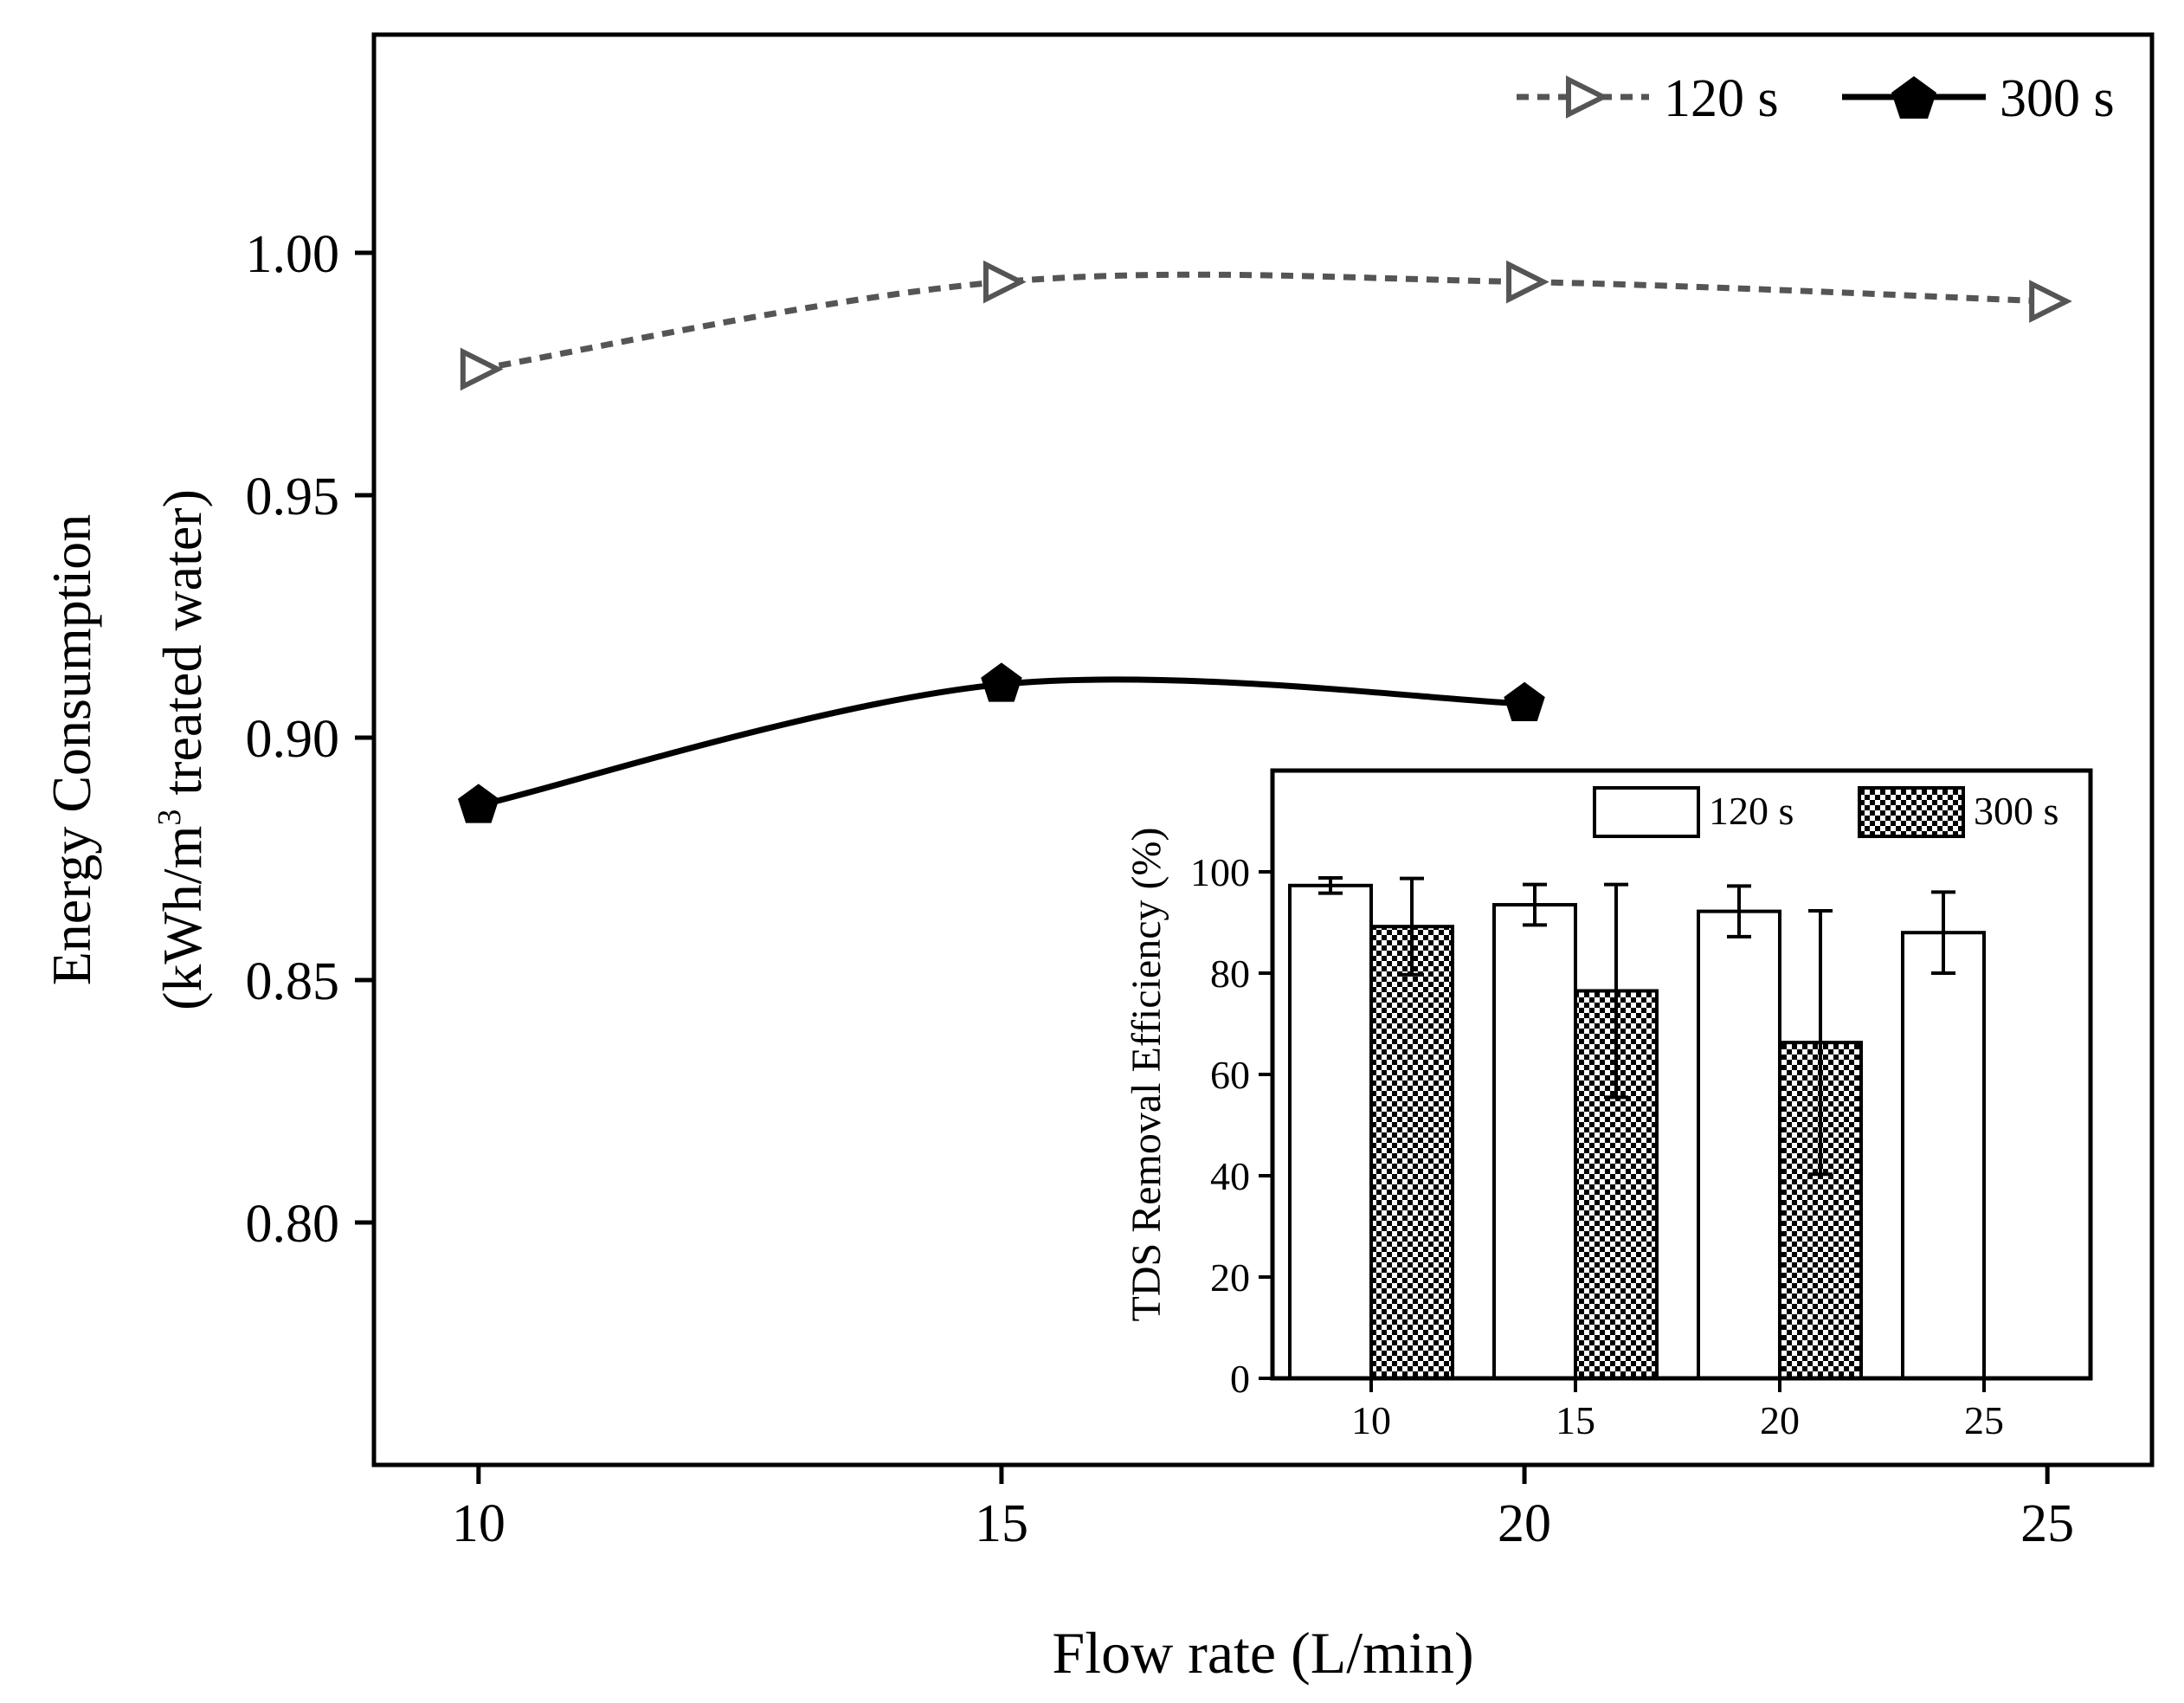  What do you see at coordinates (1263, 321) in the screenshot?
I see `series-line-120s` at bounding box center [1263, 321].